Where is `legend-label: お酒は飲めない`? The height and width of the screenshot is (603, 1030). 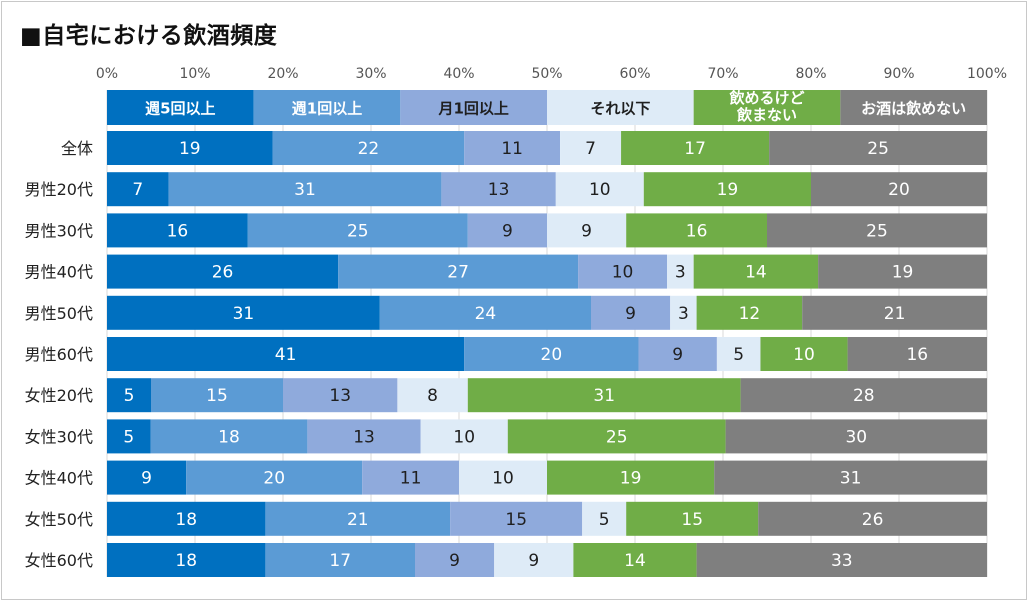
legend-label: お酒は飲めない is located at coordinates (913, 109).